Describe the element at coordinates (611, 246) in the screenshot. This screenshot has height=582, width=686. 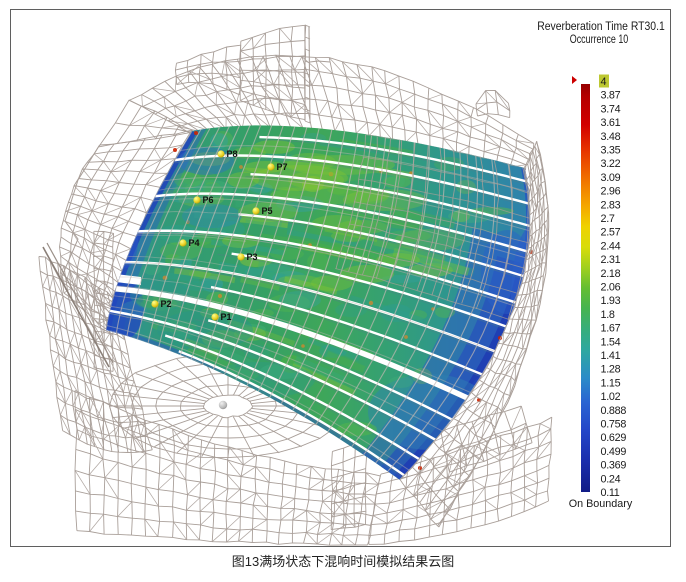
I see `svg-text: 2.44` at that location.